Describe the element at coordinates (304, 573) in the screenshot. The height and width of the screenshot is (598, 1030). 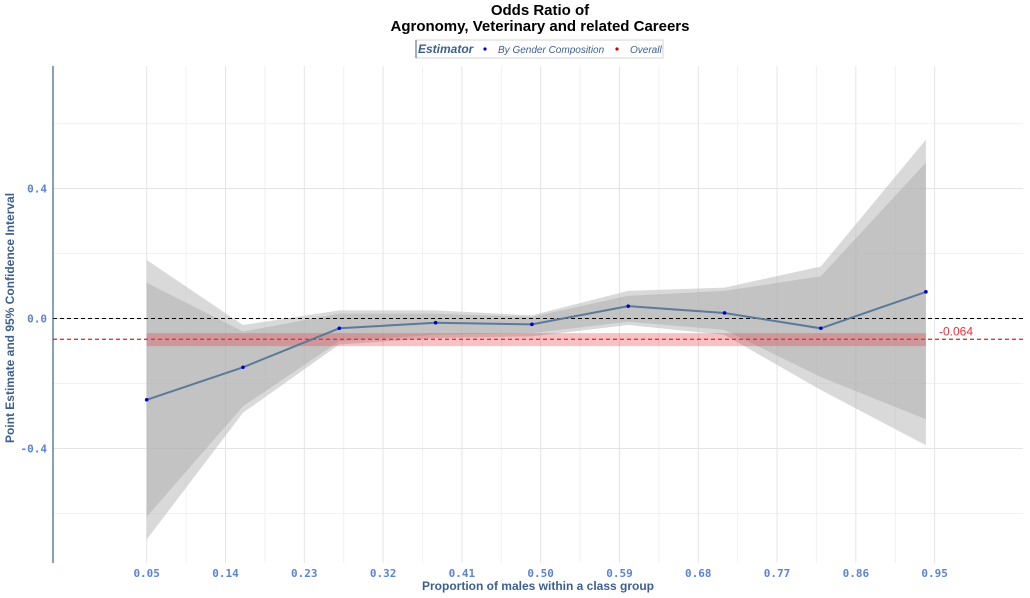
I see `x-tick-label: 0.23` at that location.